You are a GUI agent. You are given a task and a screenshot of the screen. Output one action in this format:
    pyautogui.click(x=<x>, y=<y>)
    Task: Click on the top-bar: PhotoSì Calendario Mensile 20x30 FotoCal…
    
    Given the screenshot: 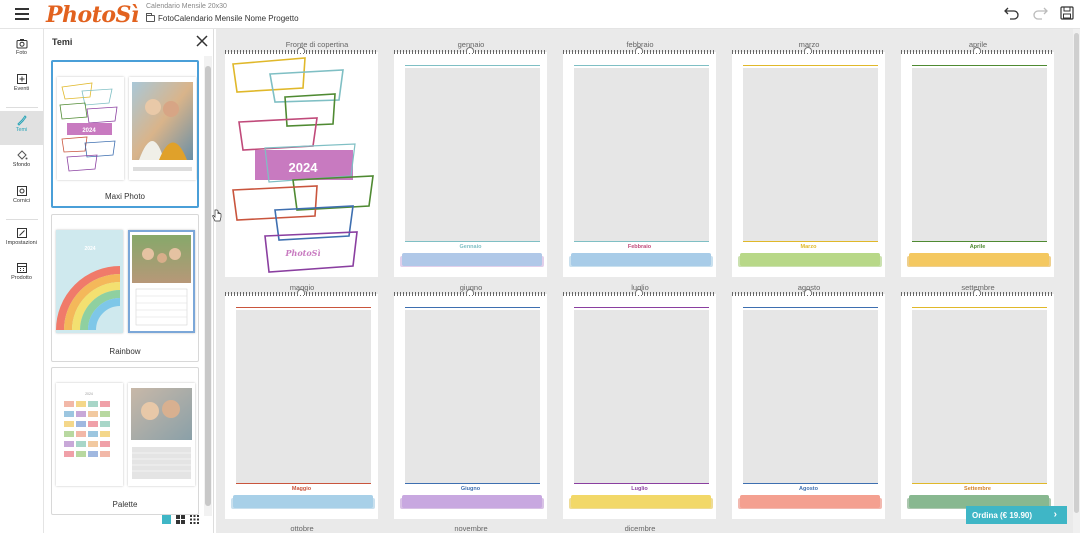 What is the action you would take?
    pyautogui.click(x=540, y=14)
    